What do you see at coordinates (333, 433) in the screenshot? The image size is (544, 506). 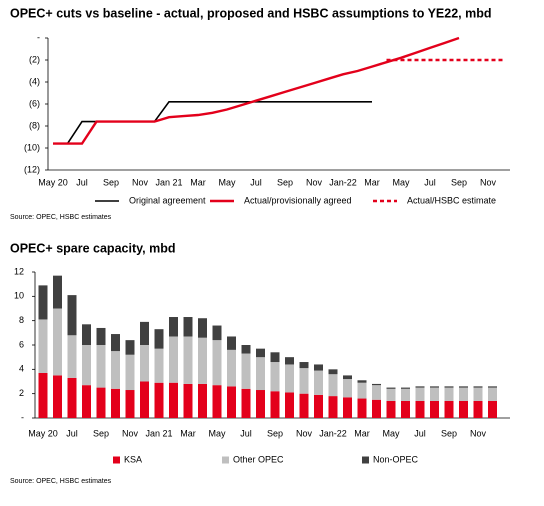 I see `x-tick-label: Jan-22` at bounding box center [333, 433].